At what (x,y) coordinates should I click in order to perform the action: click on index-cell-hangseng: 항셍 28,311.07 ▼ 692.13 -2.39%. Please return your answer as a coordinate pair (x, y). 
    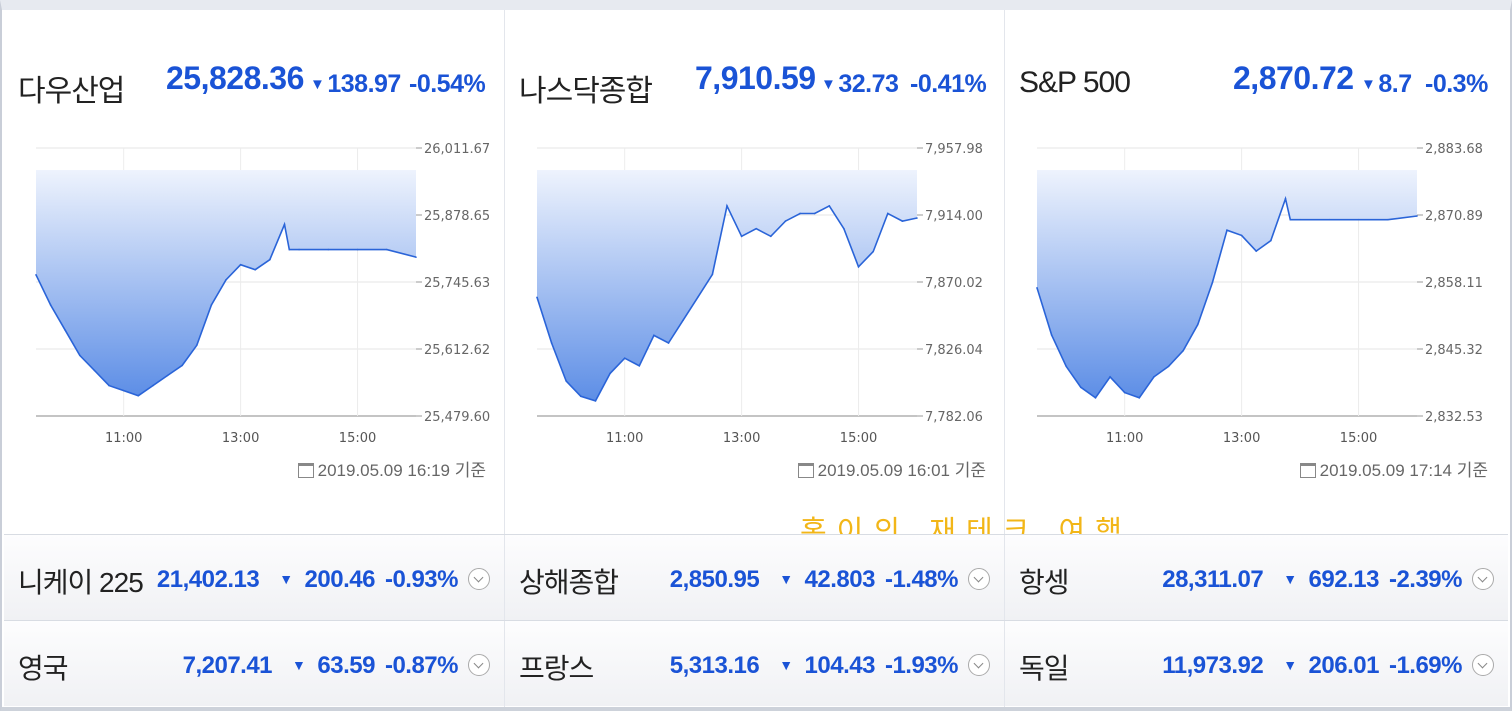
    Looking at the image, I should click on (1256, 578).